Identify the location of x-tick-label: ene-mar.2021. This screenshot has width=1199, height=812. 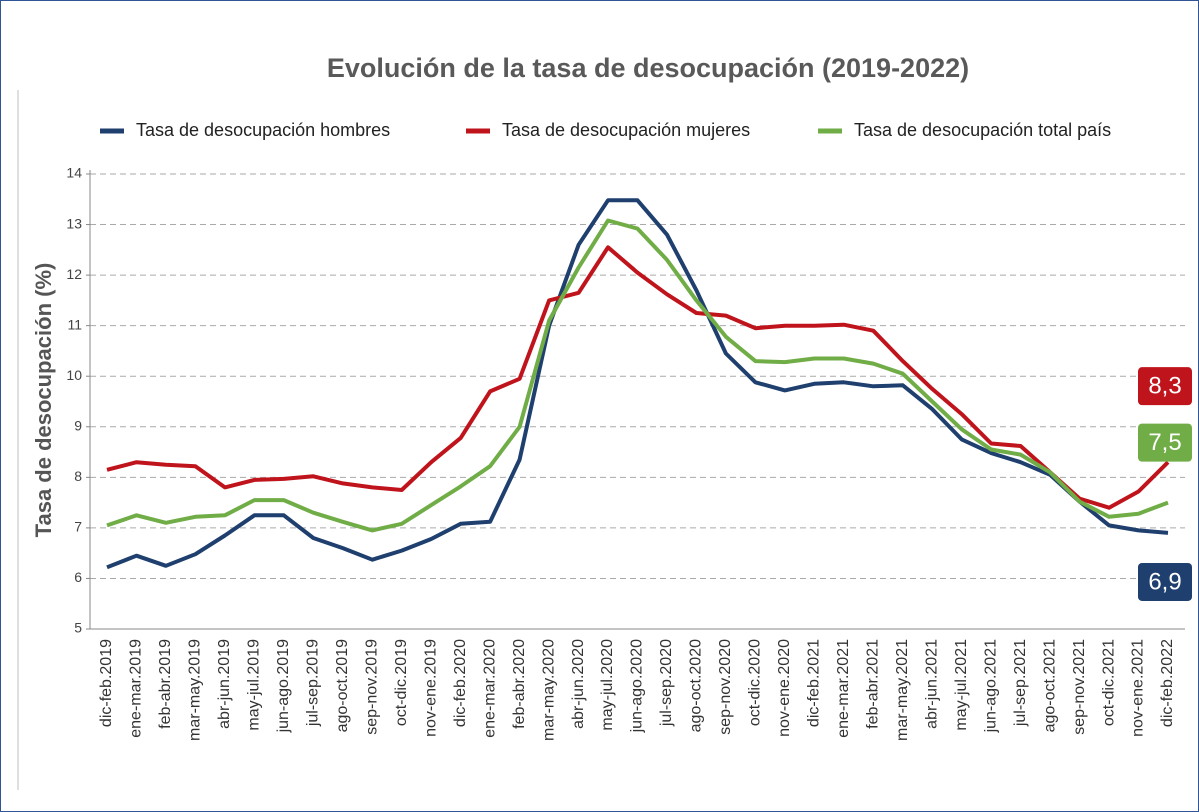
(843, 688).